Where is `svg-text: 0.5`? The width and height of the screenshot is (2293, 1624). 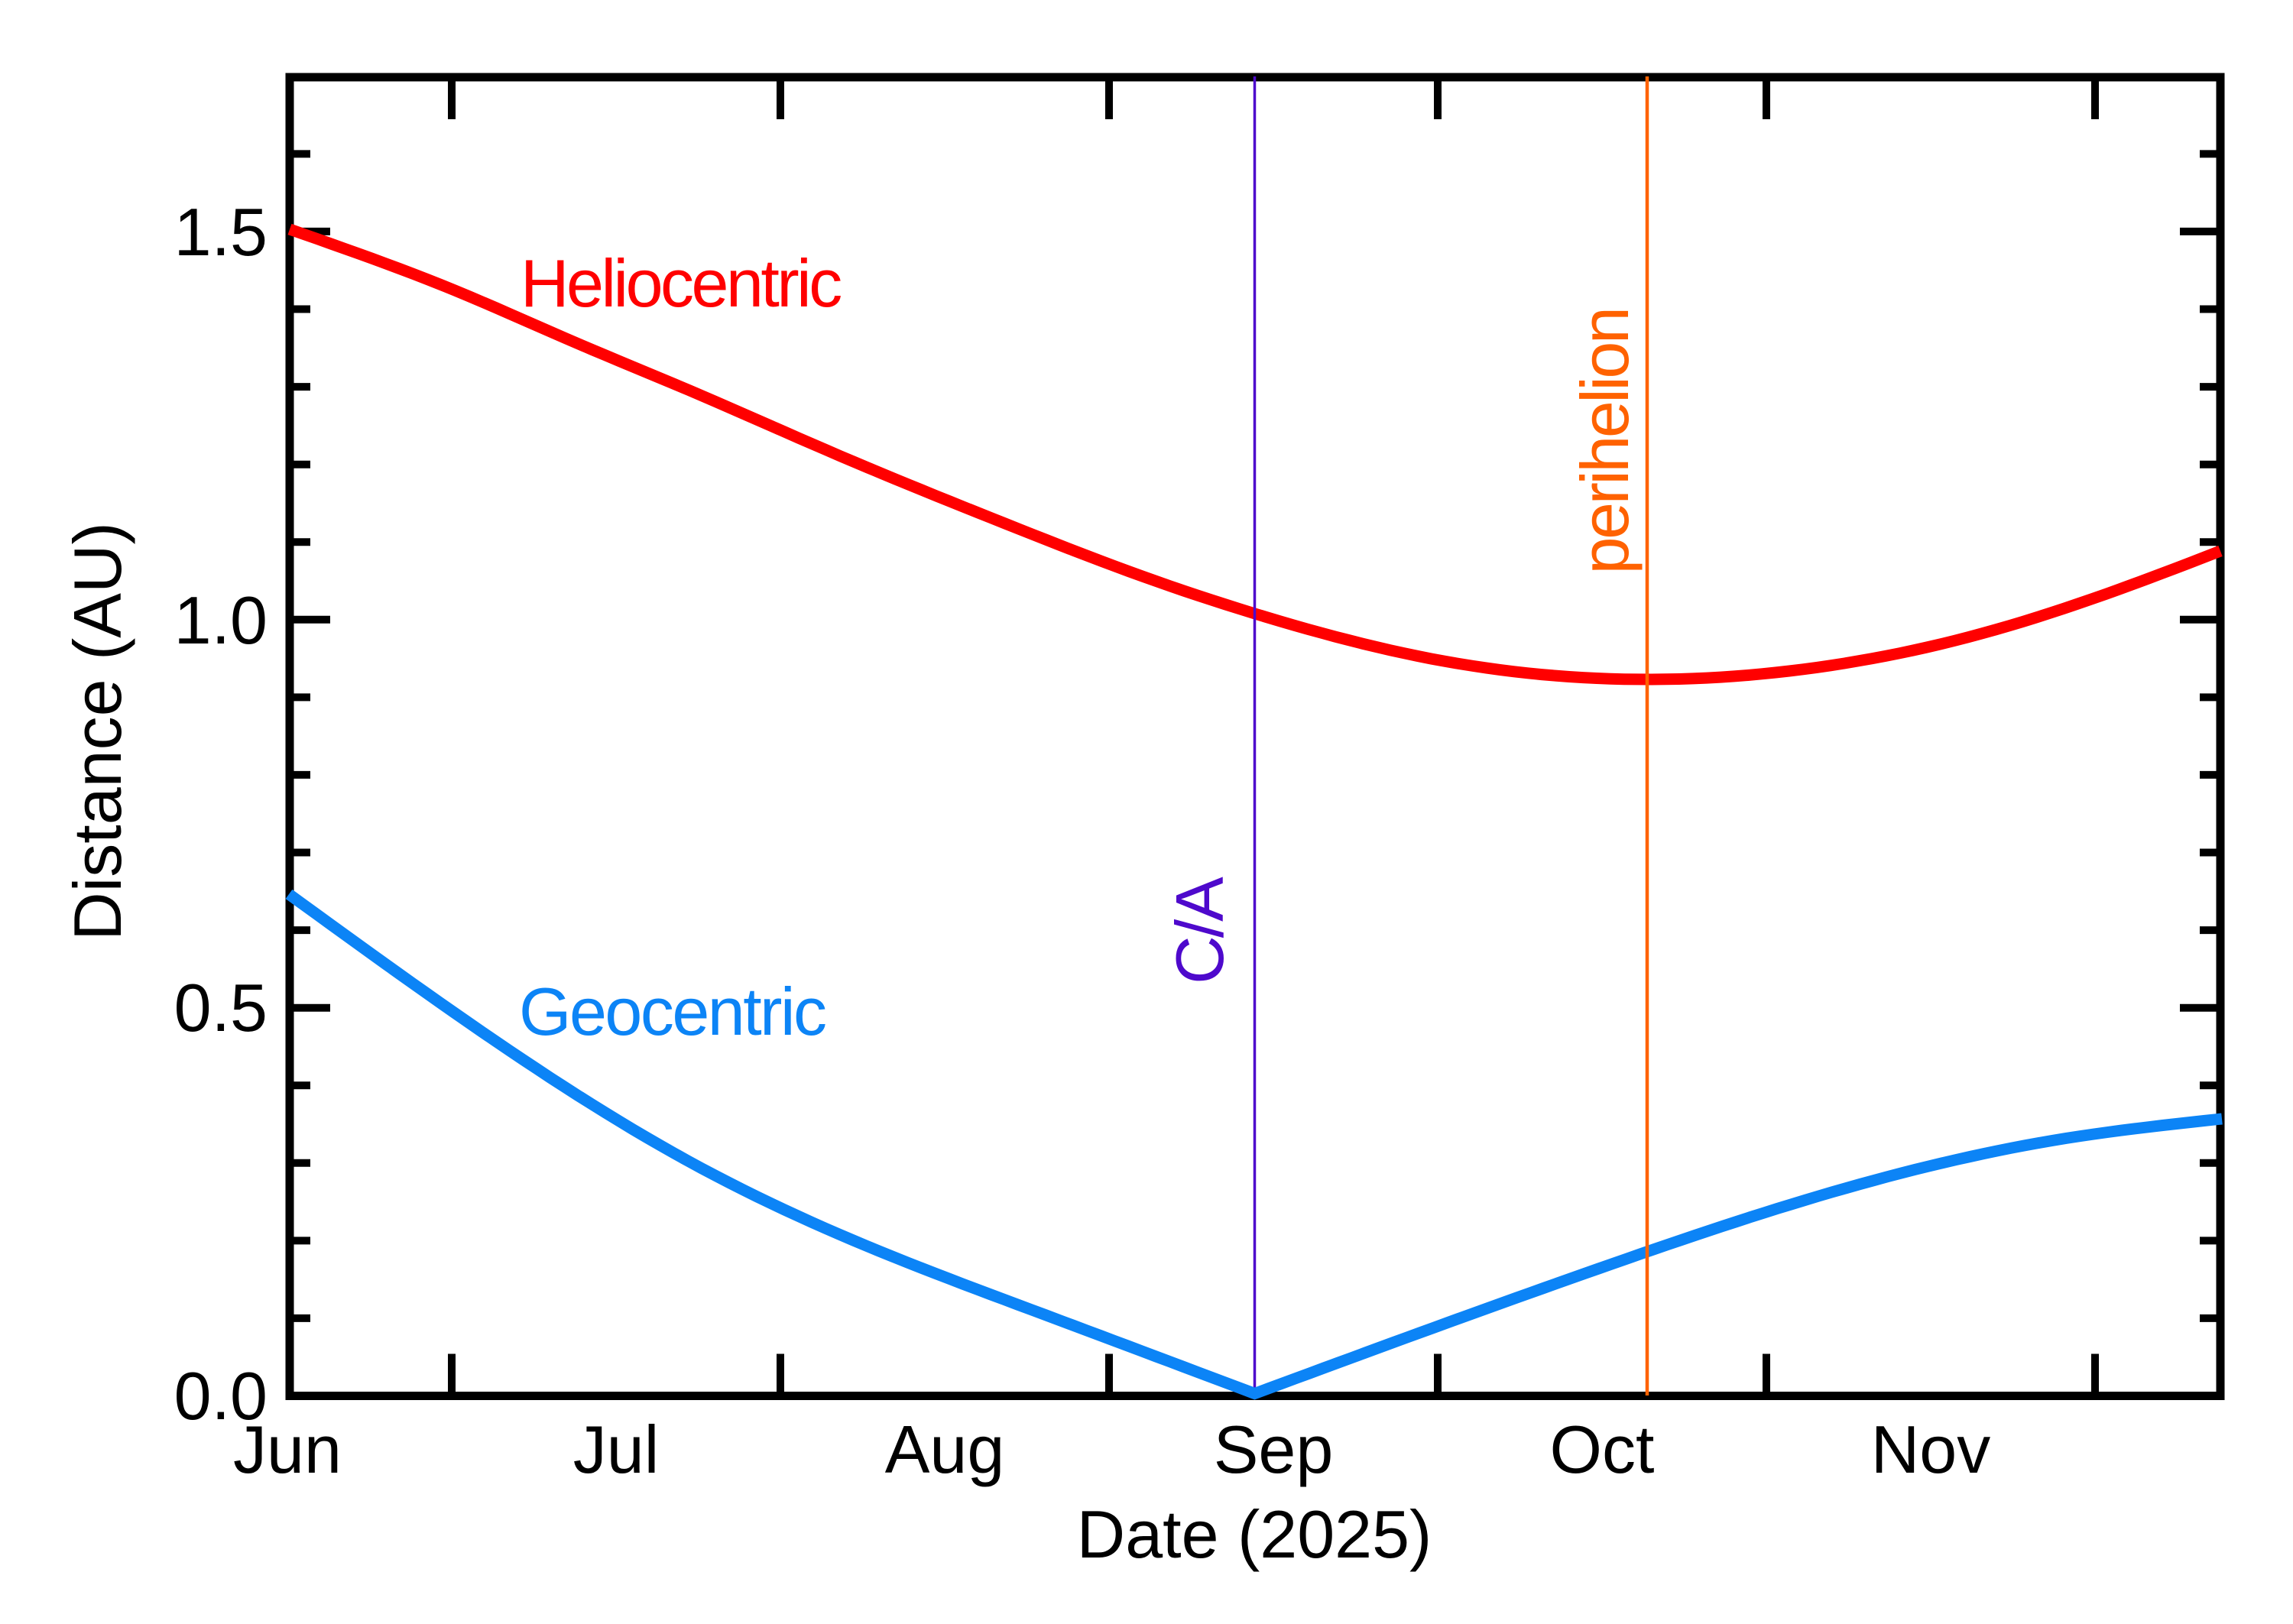
svg-text: 0.5 is located at coordinates (221, 1007).